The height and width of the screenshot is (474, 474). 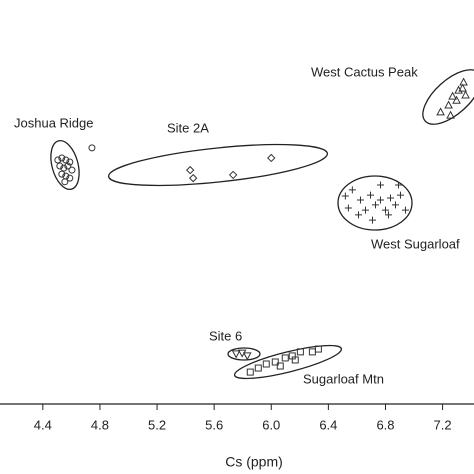 What do you see at coordinates (225, 335) in the screenshot?
I see `group-label: Site 6` at bounding box center [225, 335].